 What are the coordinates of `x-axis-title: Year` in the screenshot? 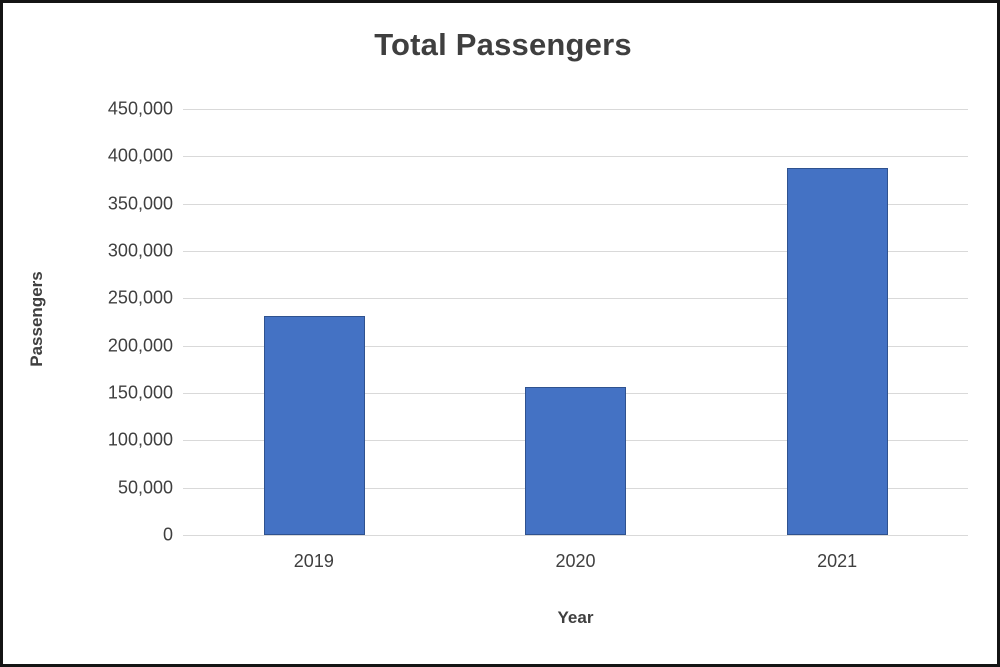 It's located at (575, 617).